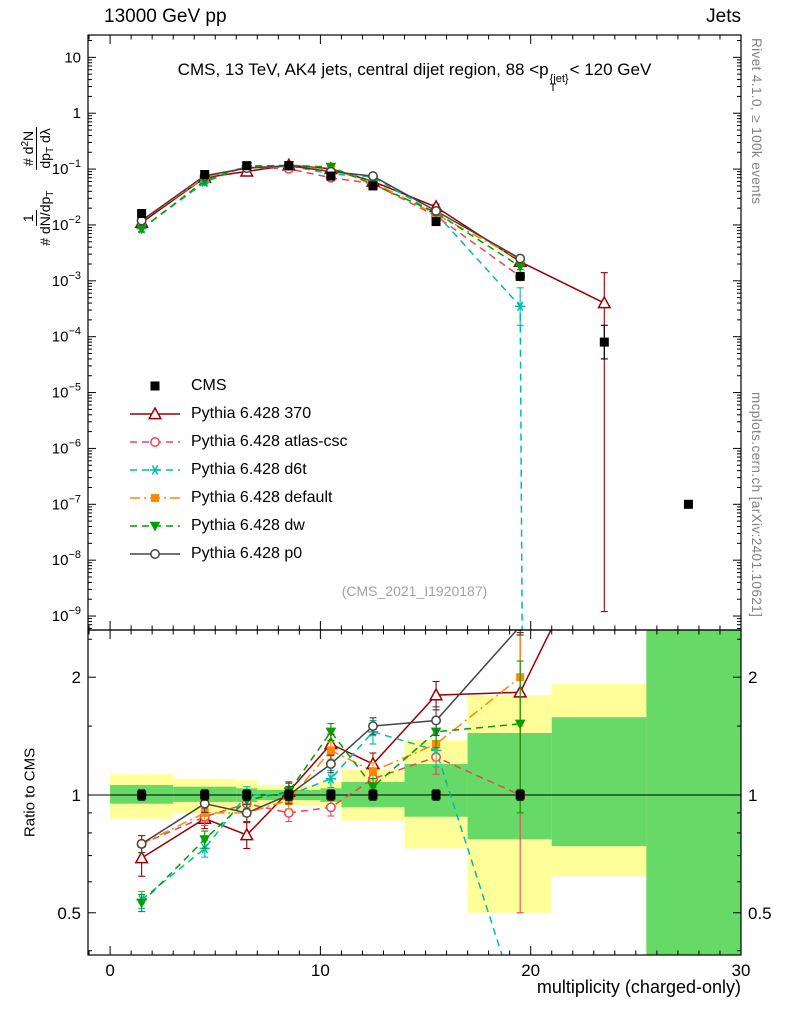  I want to click on pt-jet-subscript: T, so click(553, 88).